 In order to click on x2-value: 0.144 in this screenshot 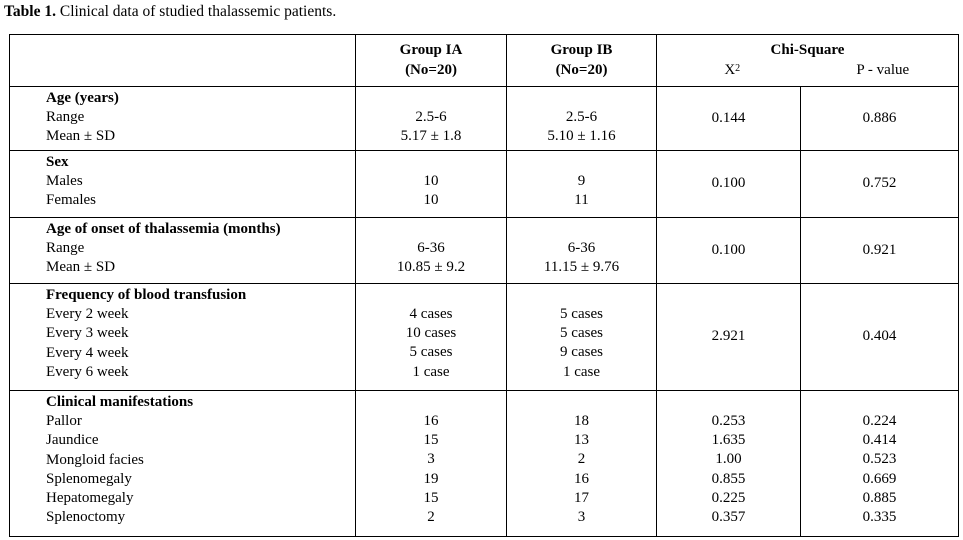, I will do `click(728, 117)`.